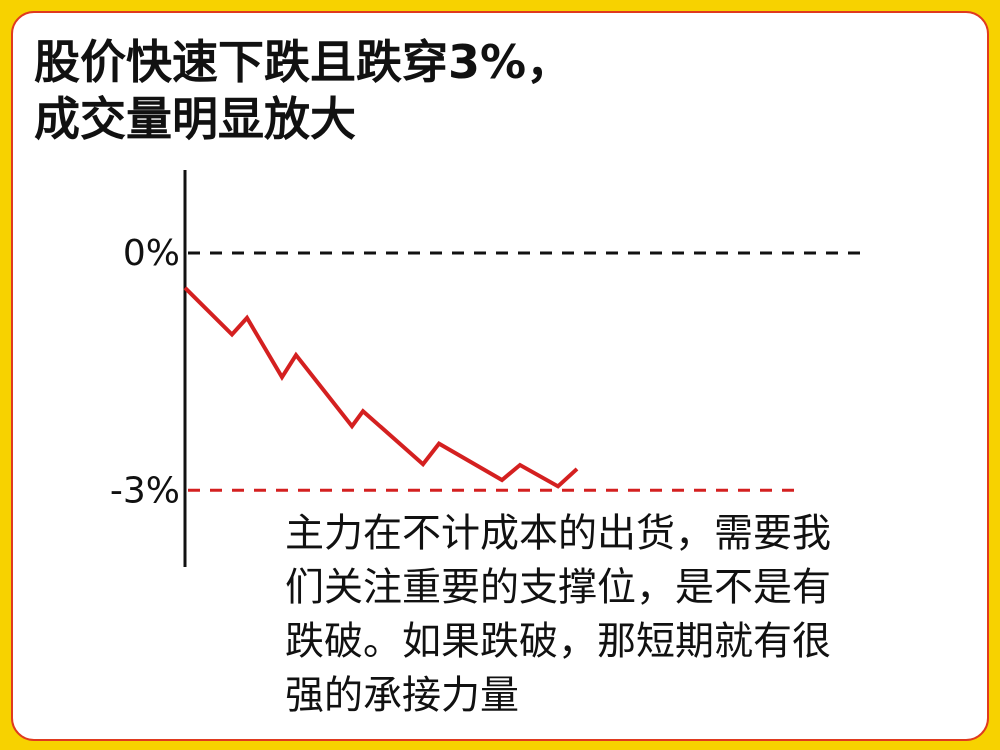 Image resolution: width=1000 pixels, height=750 pixels. Describe the element at coordinates (195, 119) in the screenshot. I see `title: 成交量明显放大` at that location.